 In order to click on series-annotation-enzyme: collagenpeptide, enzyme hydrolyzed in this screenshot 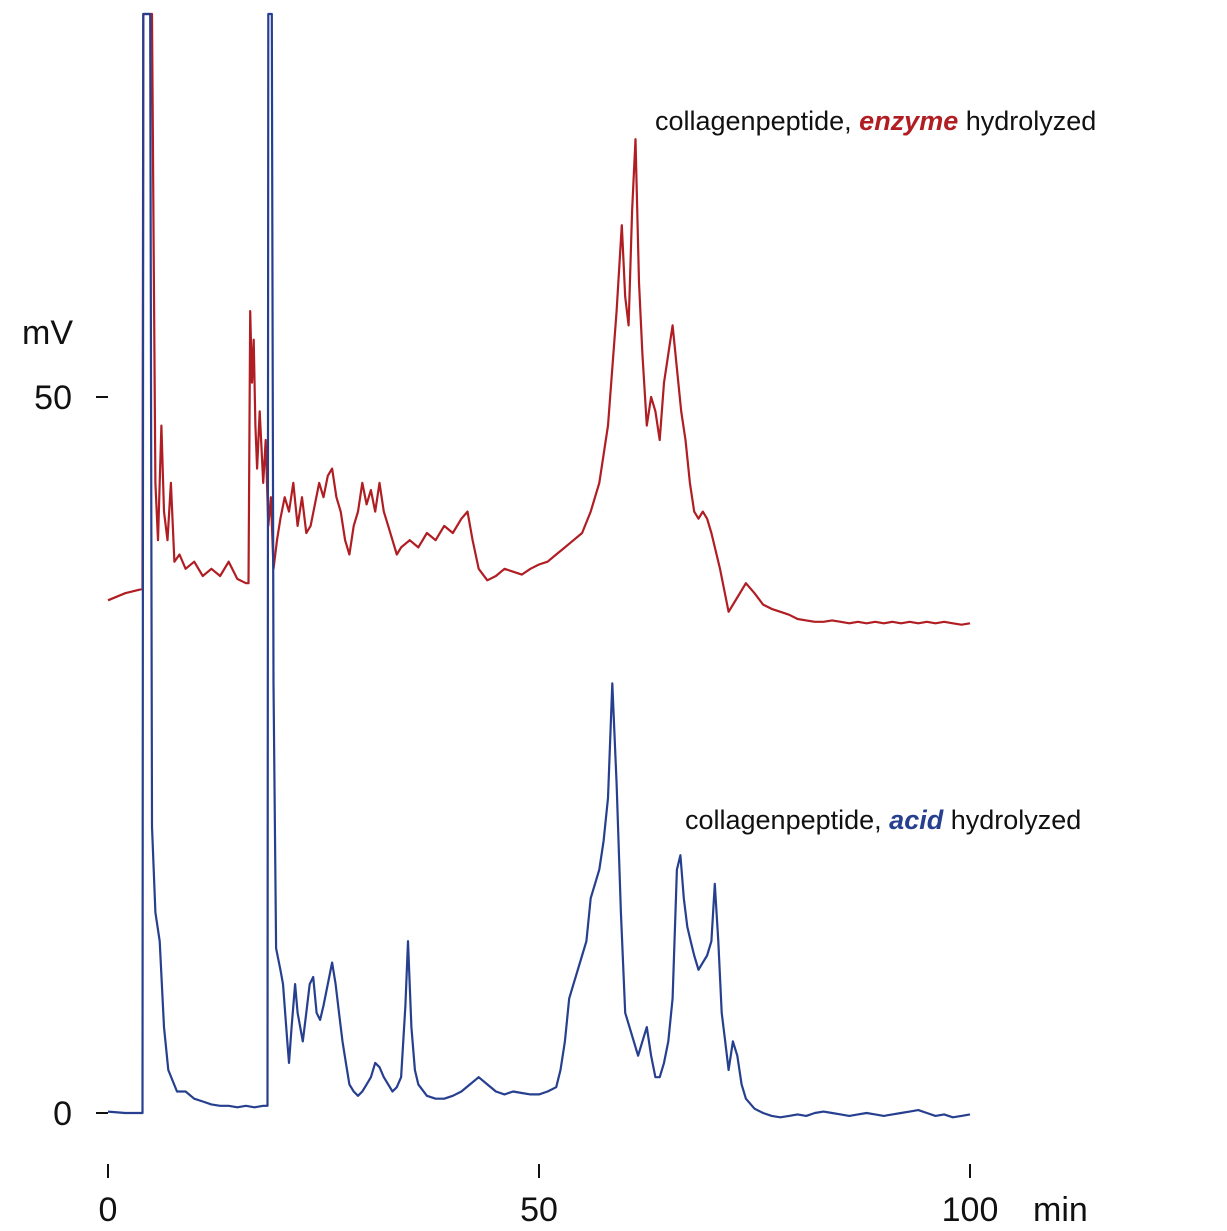, I will do `click(875, 121)`.